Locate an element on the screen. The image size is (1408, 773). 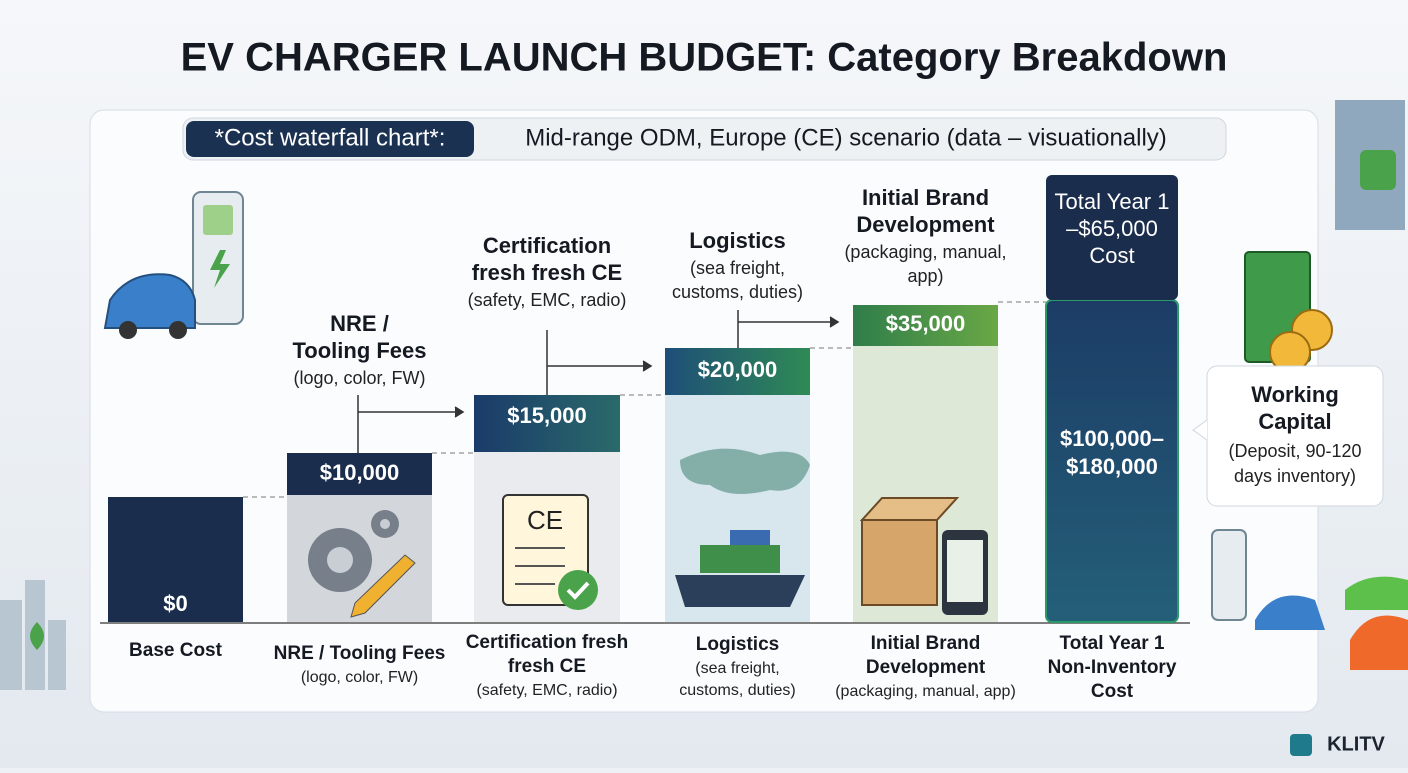
category-label: NRE / Tooling Fees is located at coordinates (360, 653).